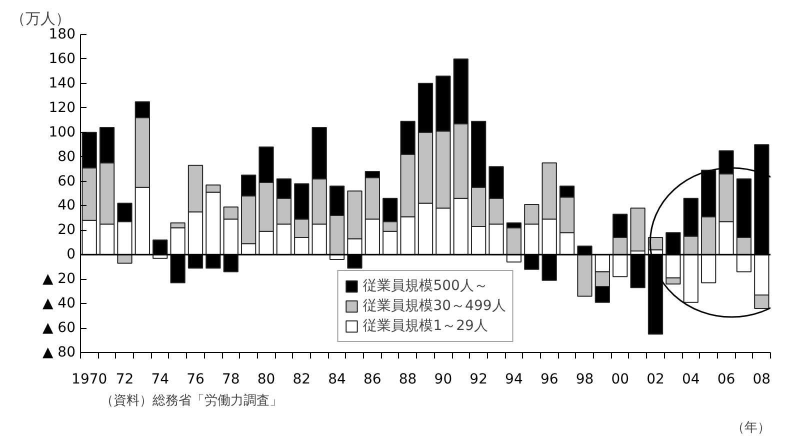 The height and width of the screenshot is (446, 798). Describe the element at coordinates (266, 380) in the screenshot. I see `x-tick-label: 80` at that location.